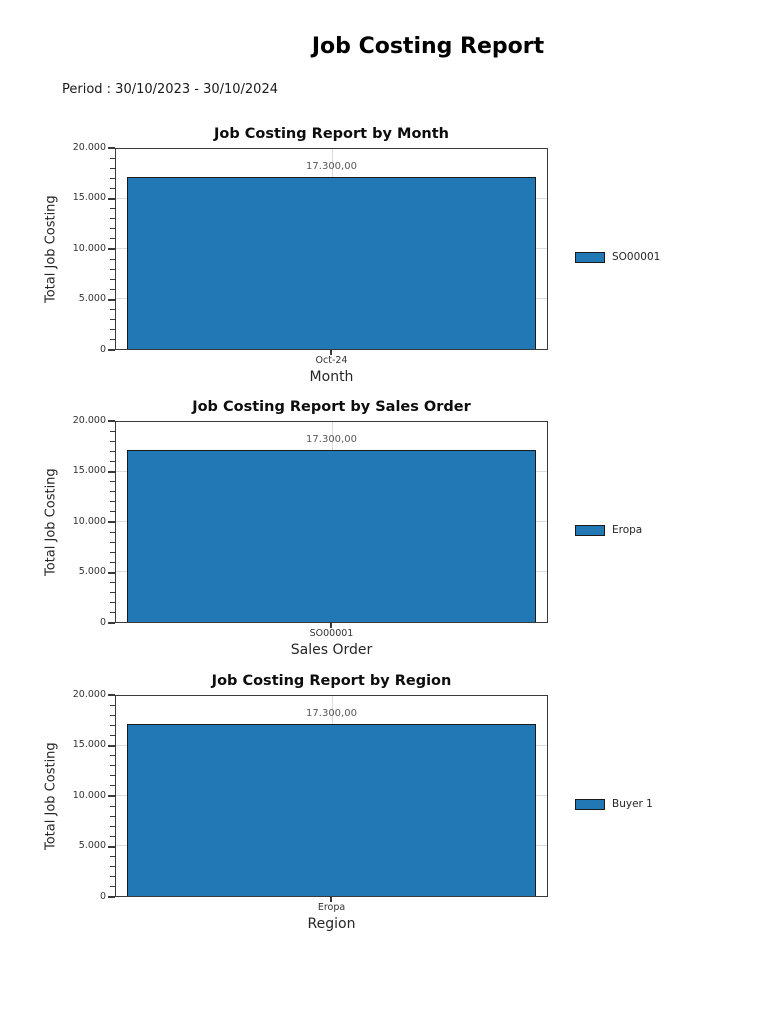 This screenshot has height=1024, width=768. What do you see at coordinates (608, 530) in the screenshot?
I see `legend: Eropa` at bounding box center [608, 530].